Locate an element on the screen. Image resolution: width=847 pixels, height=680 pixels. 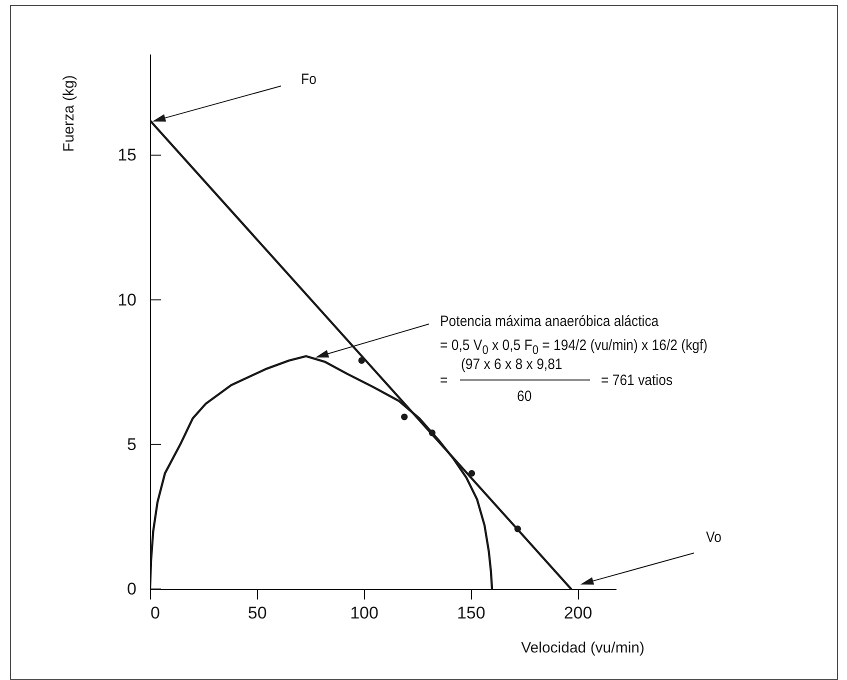
y-axis-title: Fuerza (kg) is located at coordinates (69, 113).